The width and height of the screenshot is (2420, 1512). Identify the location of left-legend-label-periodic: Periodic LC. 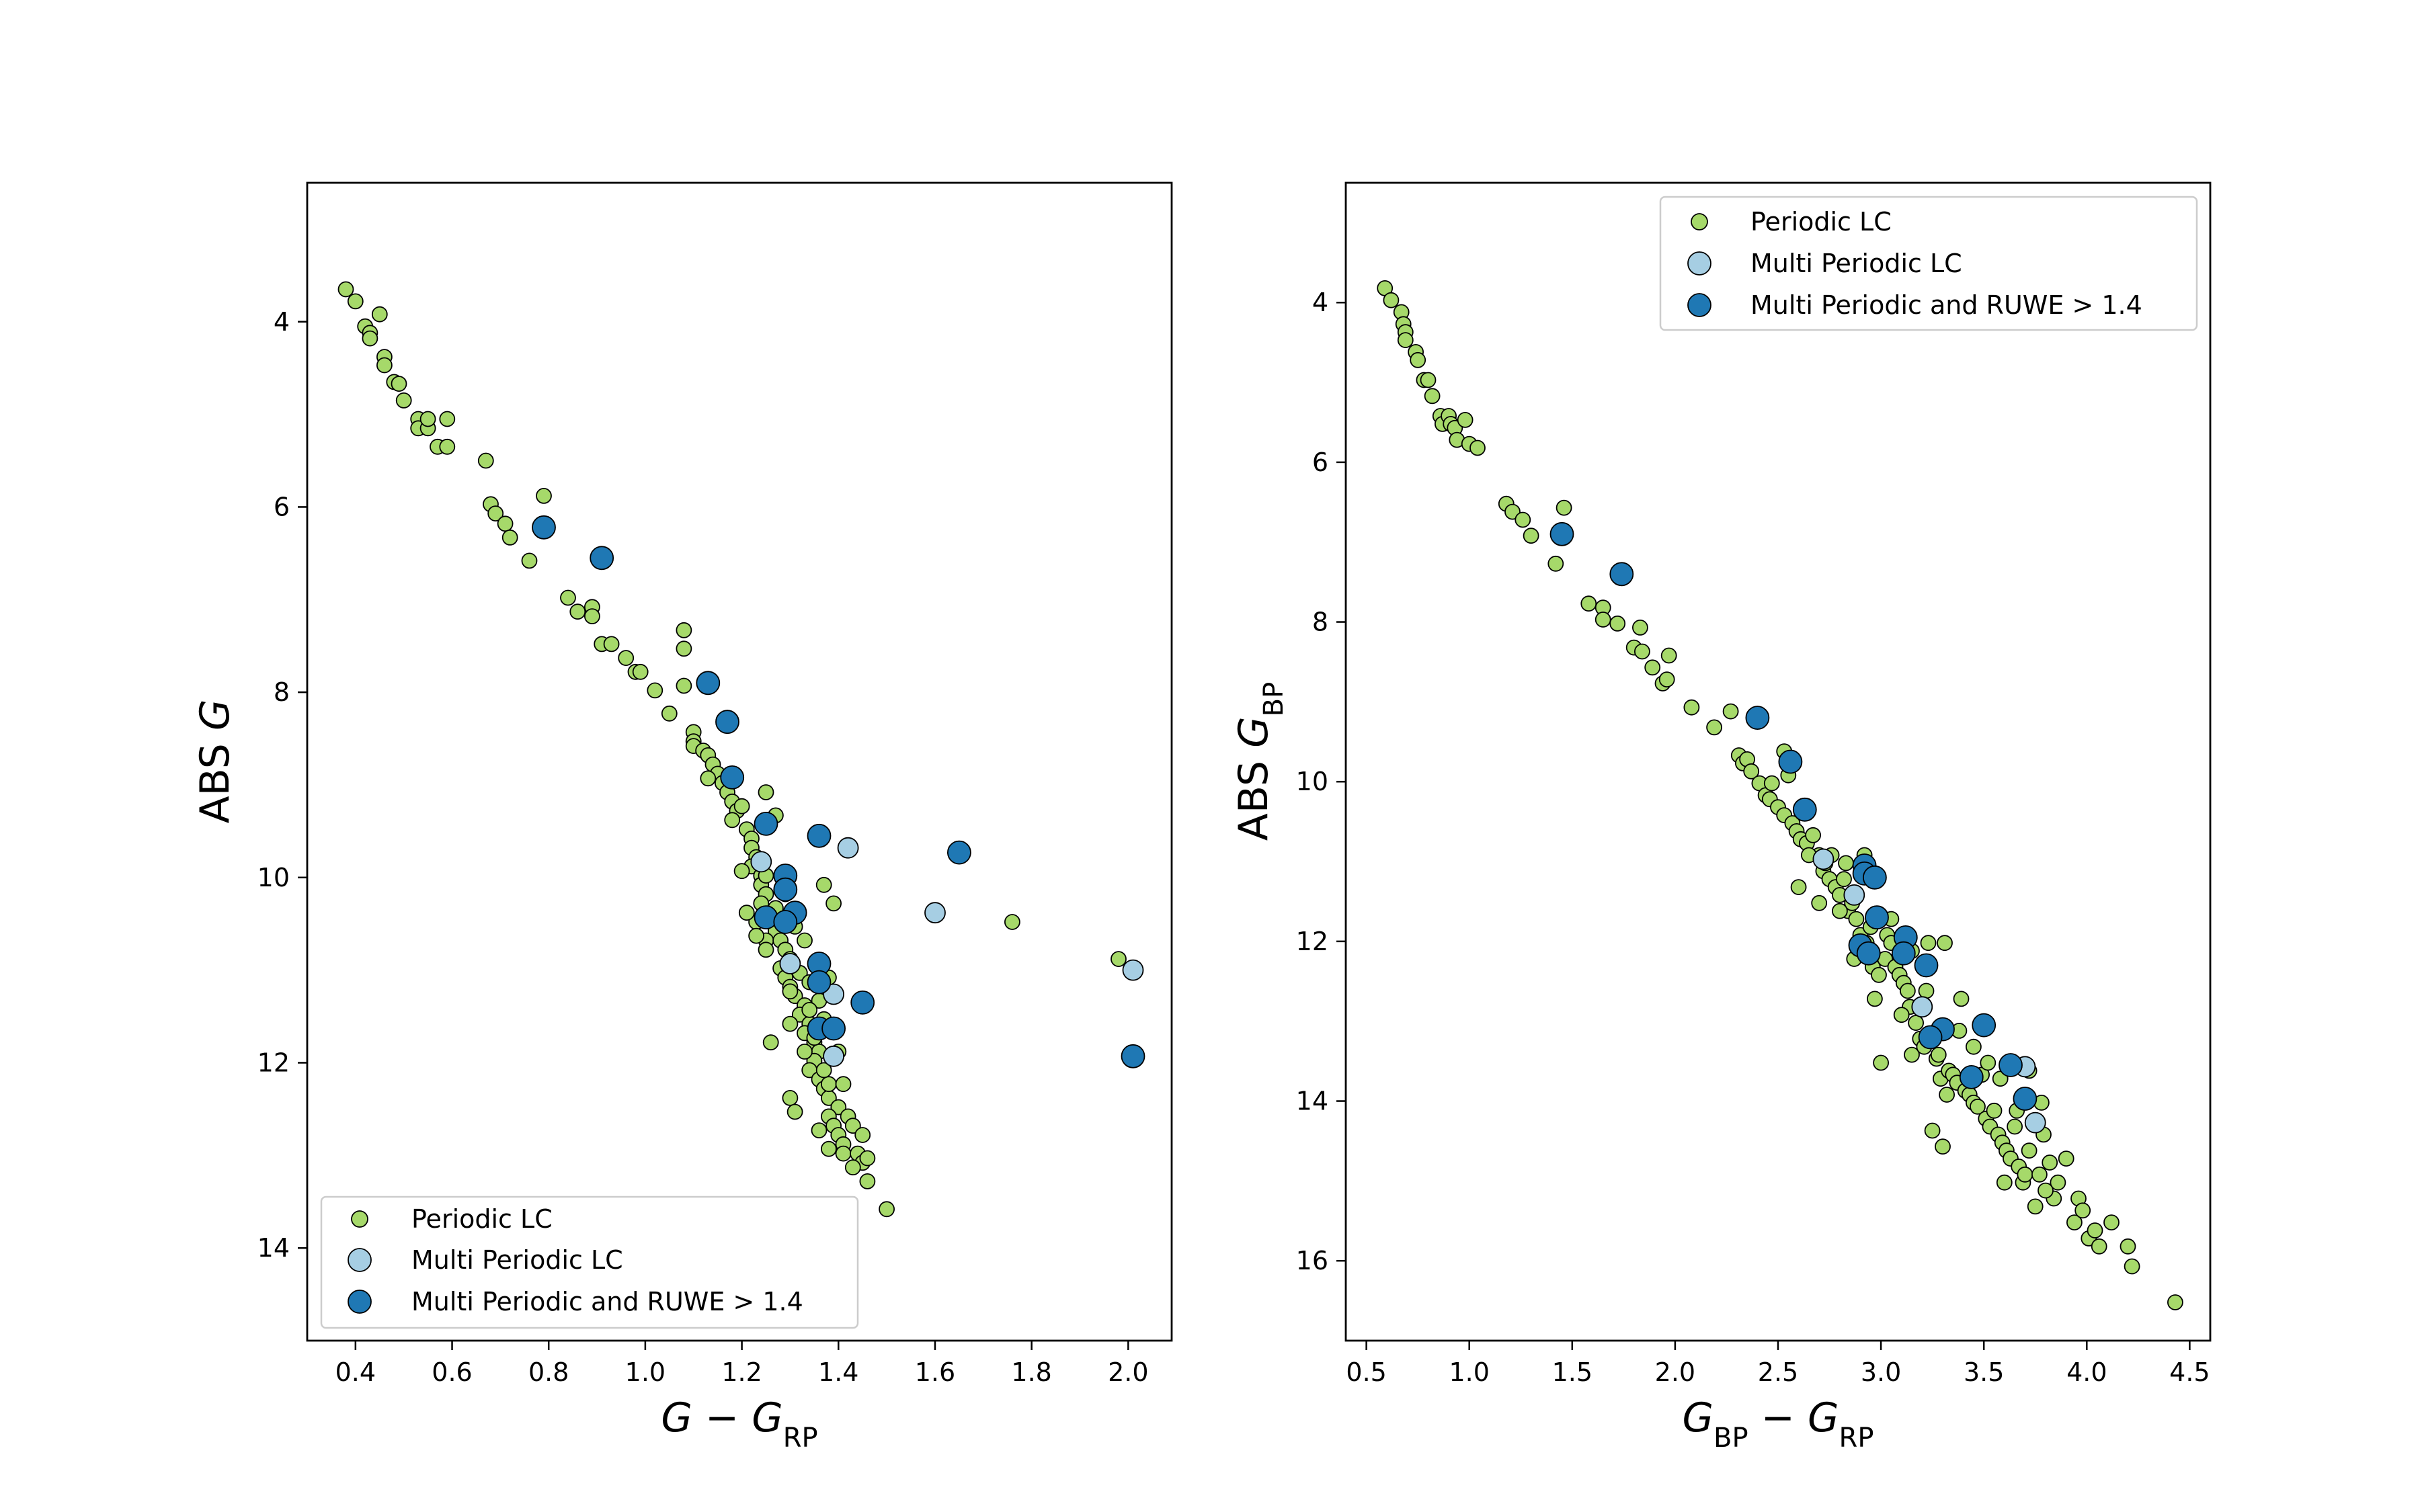
(482, 1219).